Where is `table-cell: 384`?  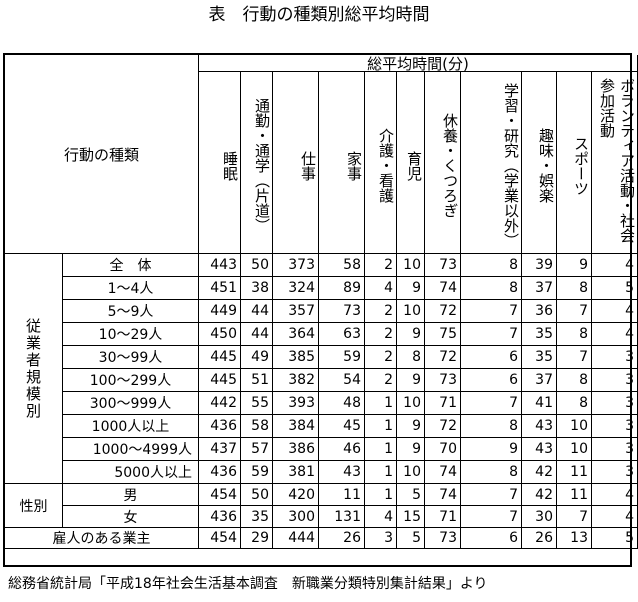
table-cell: 384 is located at coordinates (296, 426).